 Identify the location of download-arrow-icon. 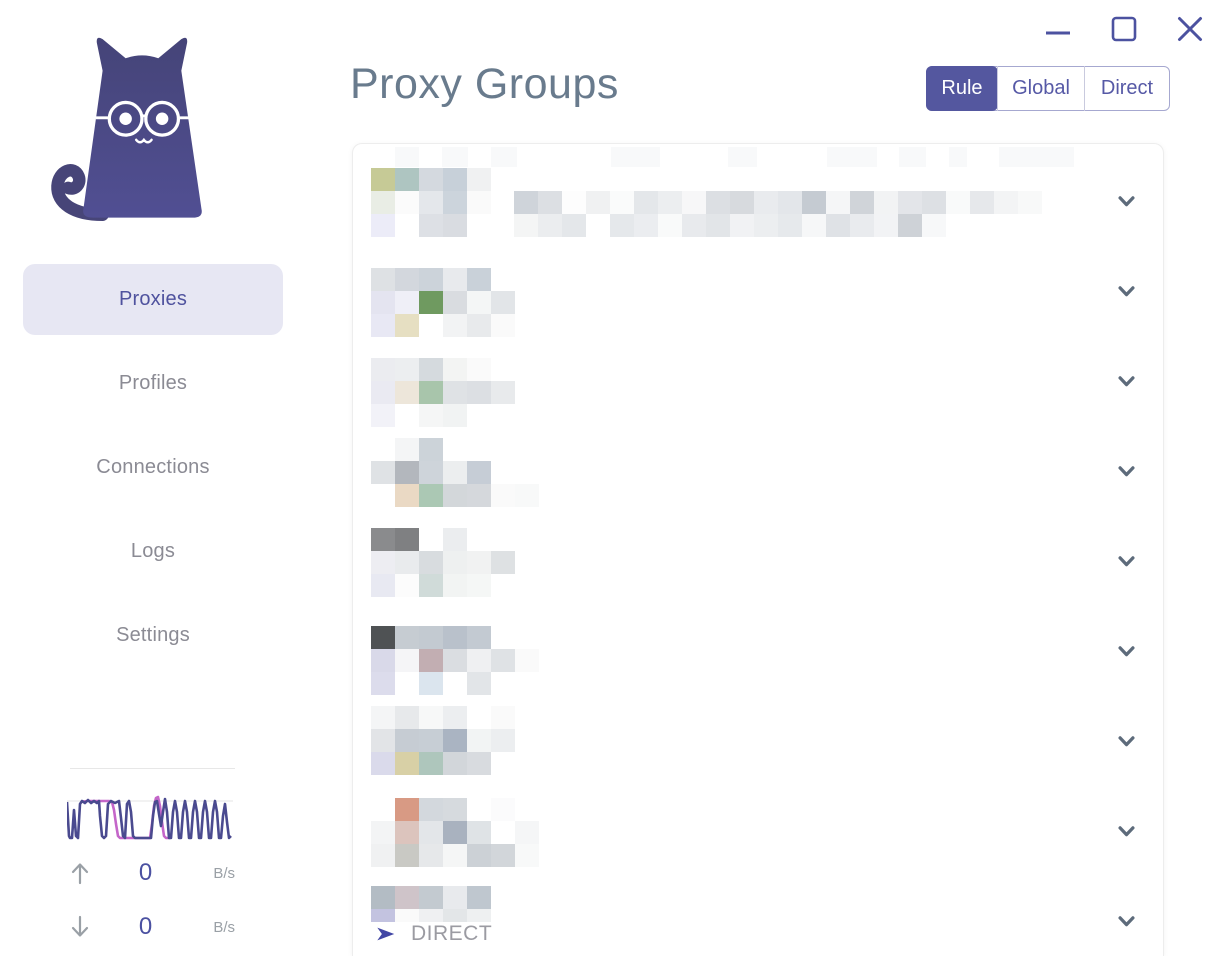
(80, 926).